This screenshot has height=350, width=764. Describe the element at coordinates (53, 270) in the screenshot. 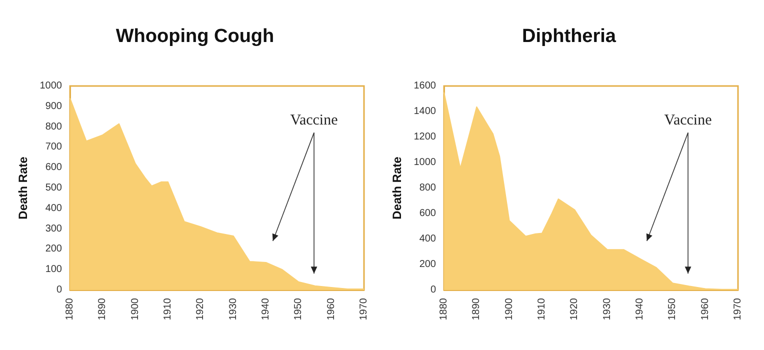

I see `y-tick-label: 100` at that location.